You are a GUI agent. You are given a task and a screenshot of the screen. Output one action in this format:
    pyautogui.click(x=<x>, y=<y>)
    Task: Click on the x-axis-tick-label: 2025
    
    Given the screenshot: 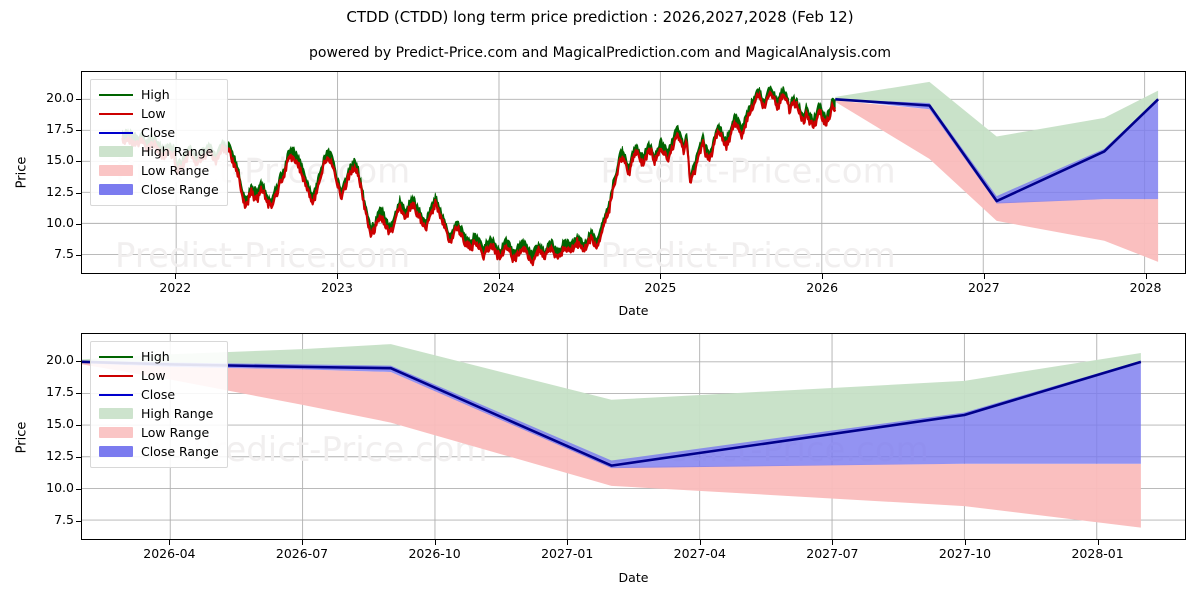 What is the action you would take?
    pyautogui.click(x=660, y=287)
    